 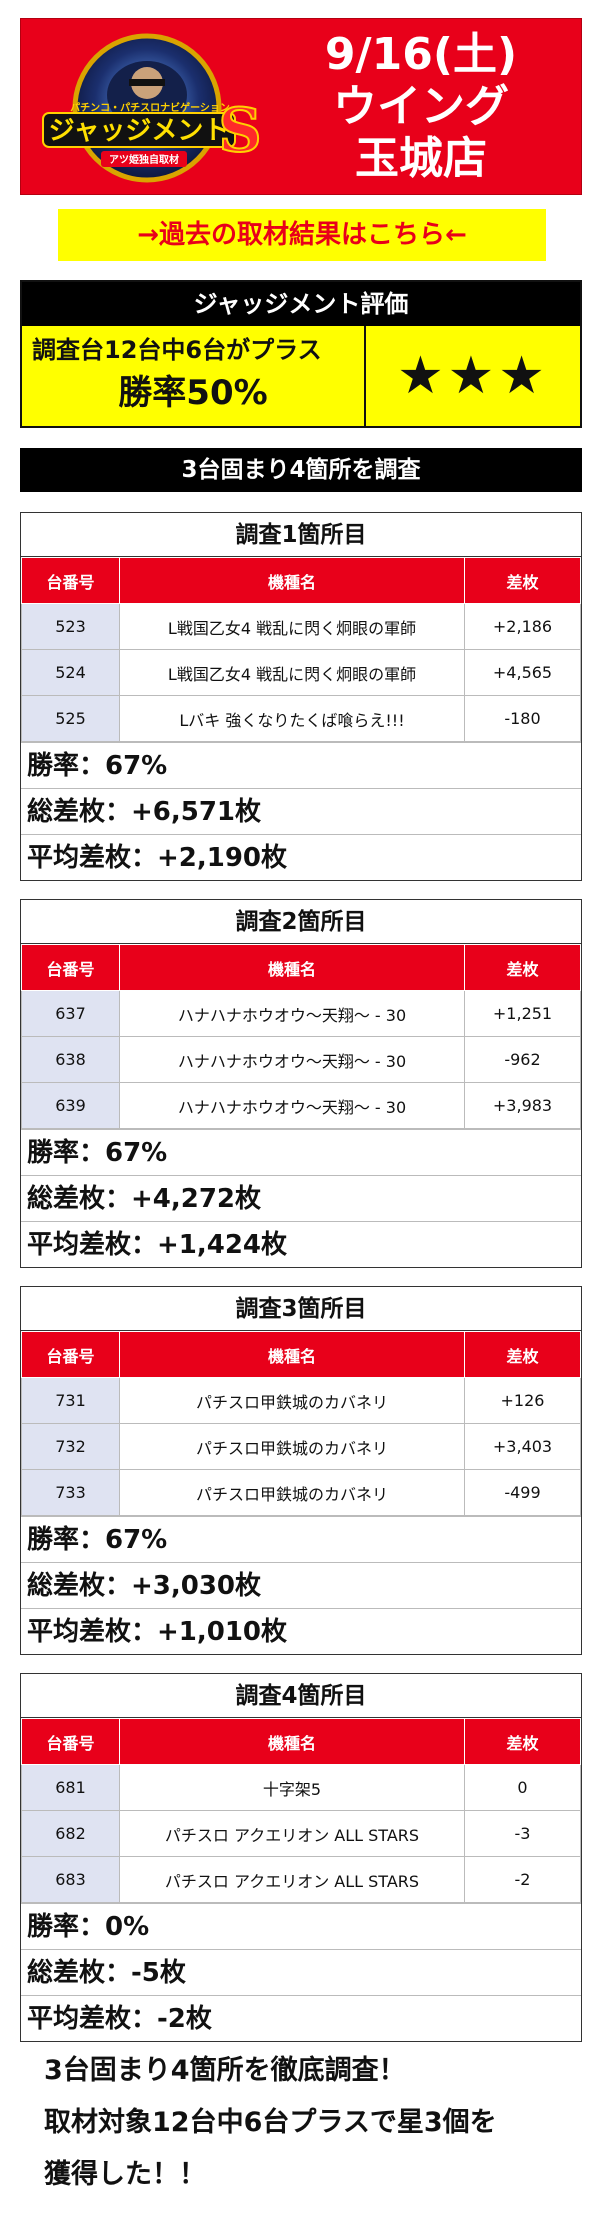 I want to click on average-diff: 平均差枚：+1,424枚, so click(x=301, y=1244).